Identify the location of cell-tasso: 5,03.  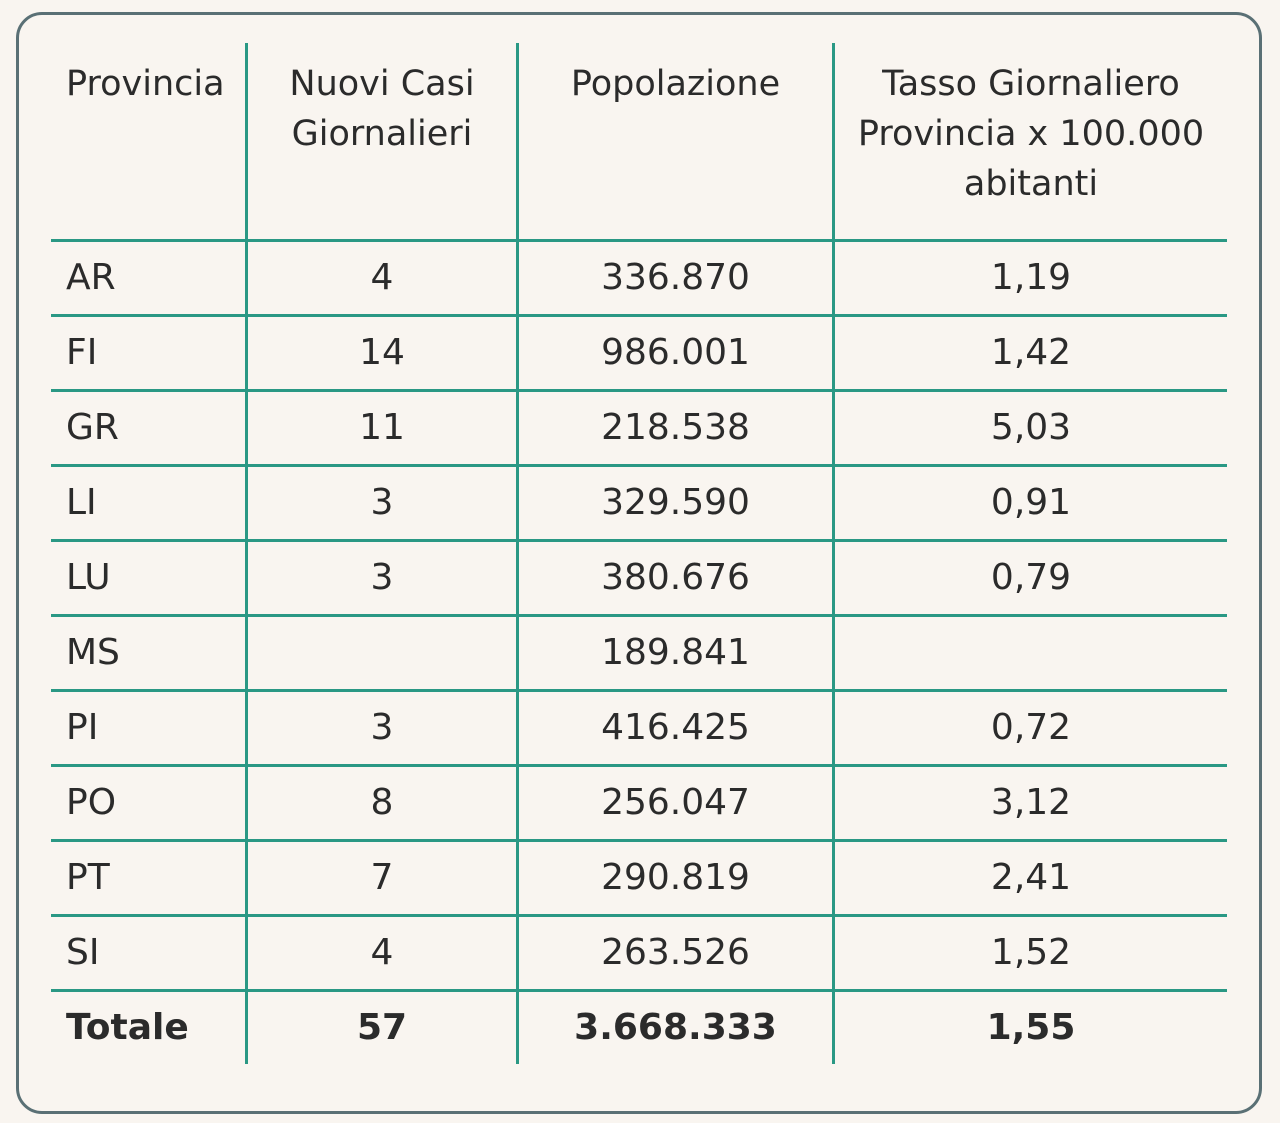
(1029, 428).